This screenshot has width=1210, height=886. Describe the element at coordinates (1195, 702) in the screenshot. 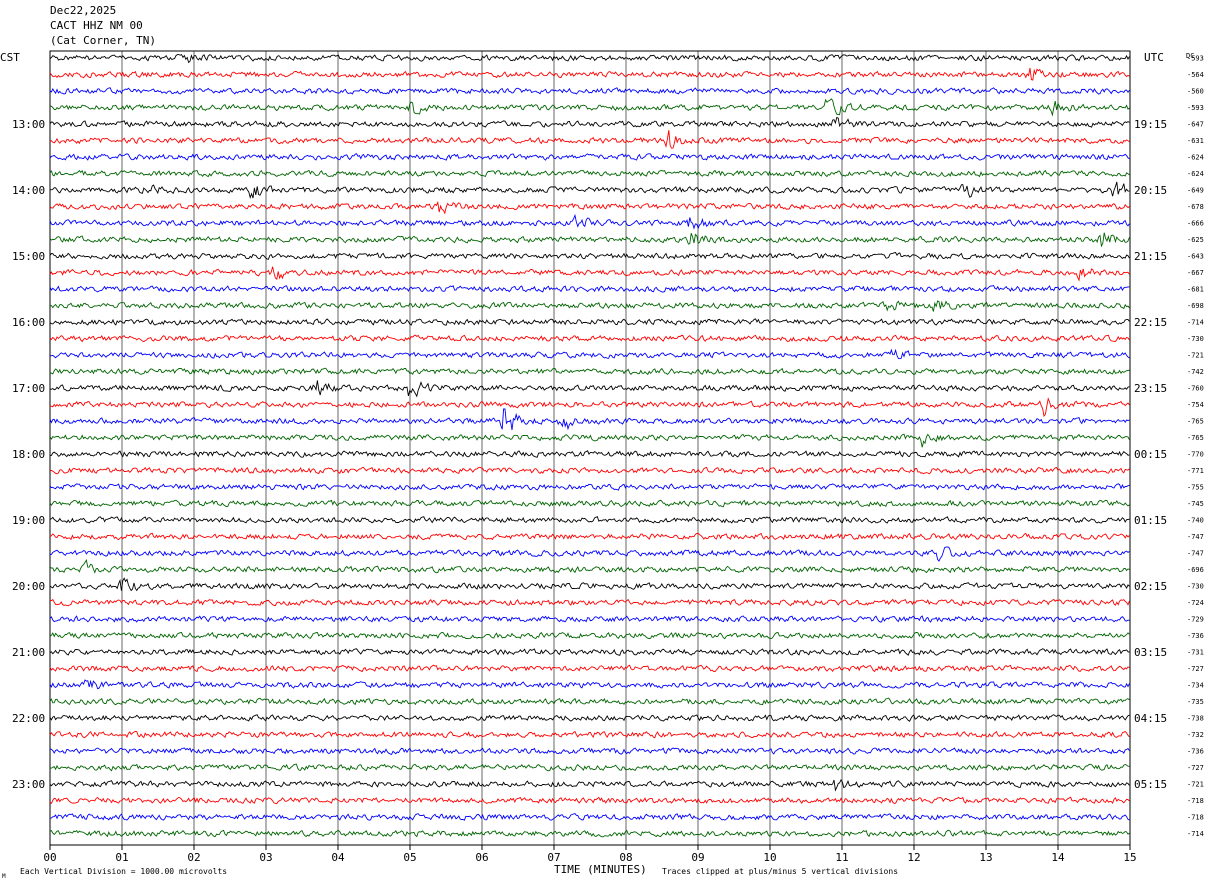

I see `dc-offset-label: -735` at that location.